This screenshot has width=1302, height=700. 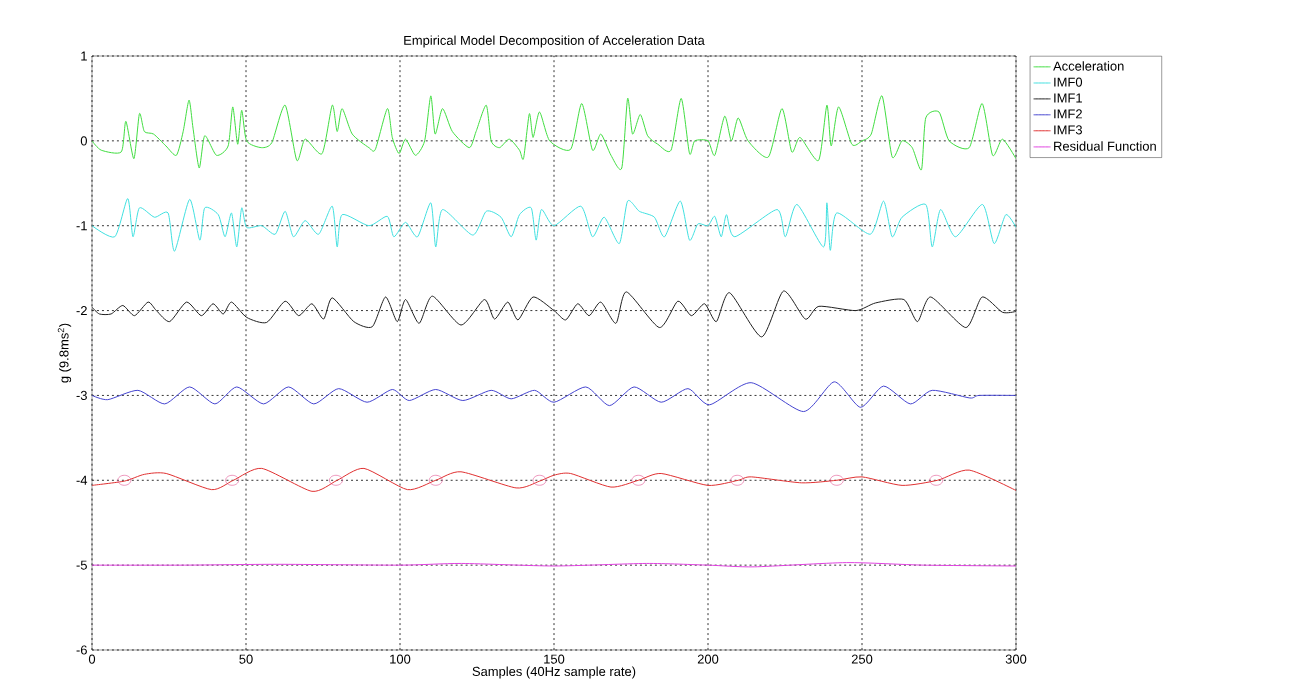 I want to click on legend-label: Residual Function, so click(x=1105, y=146).